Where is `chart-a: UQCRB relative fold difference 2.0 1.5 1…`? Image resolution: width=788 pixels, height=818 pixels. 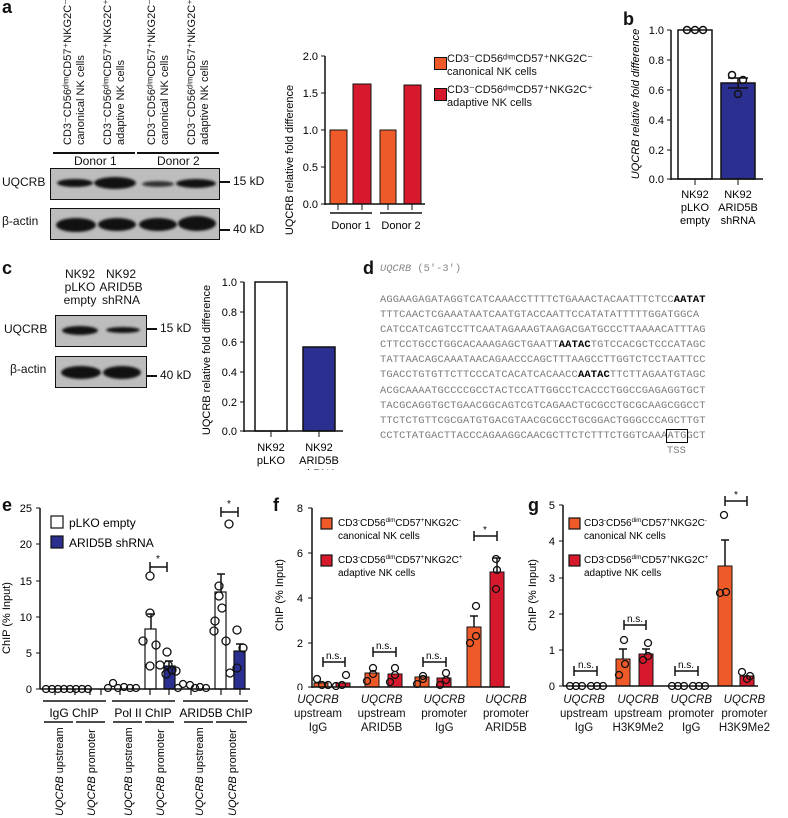
chart-a: UQCRB relative fold difference 2.0 1.5 1… is located at coordinates (354, 143).